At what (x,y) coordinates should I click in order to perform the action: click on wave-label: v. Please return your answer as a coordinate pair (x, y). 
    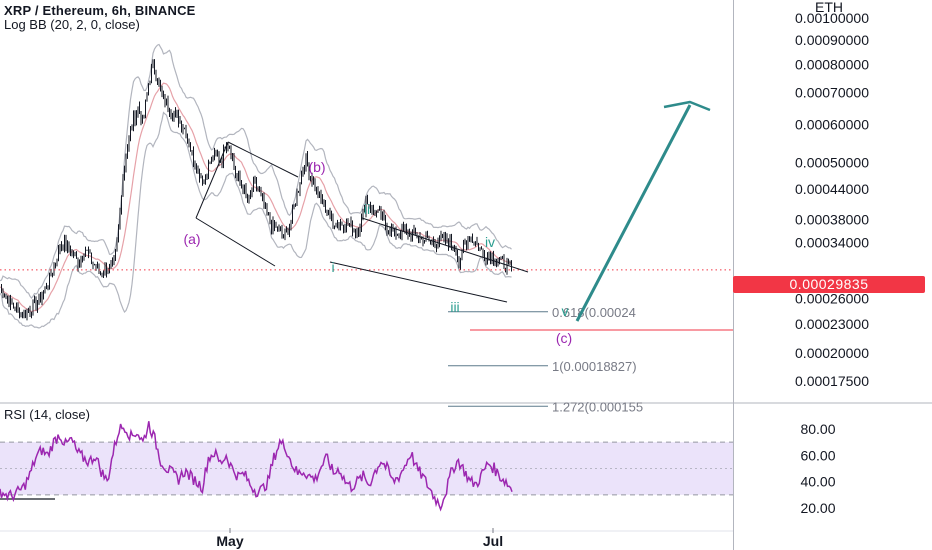
    Looking at the image, I should click on (565, 311).